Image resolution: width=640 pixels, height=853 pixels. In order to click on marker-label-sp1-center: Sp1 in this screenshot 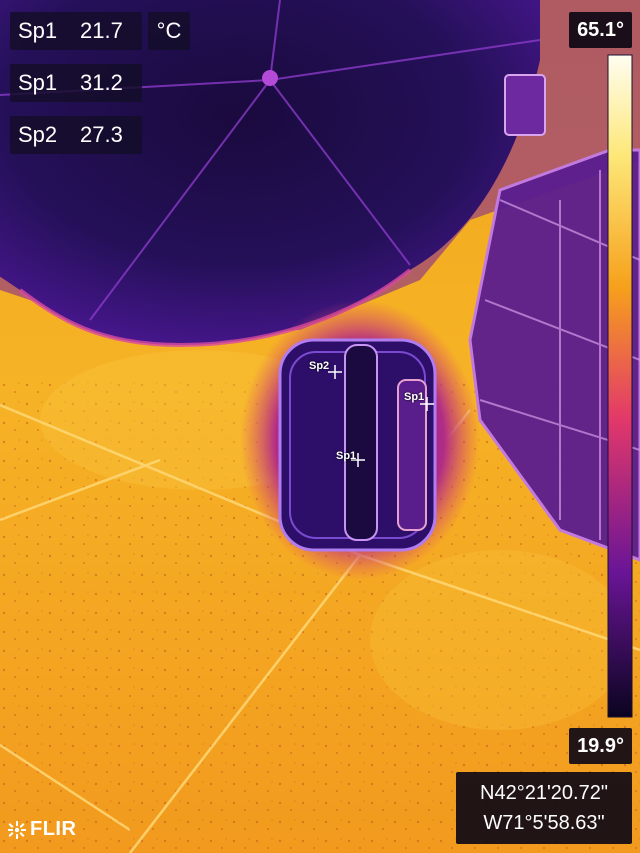, I will do `click(346, 456)`.